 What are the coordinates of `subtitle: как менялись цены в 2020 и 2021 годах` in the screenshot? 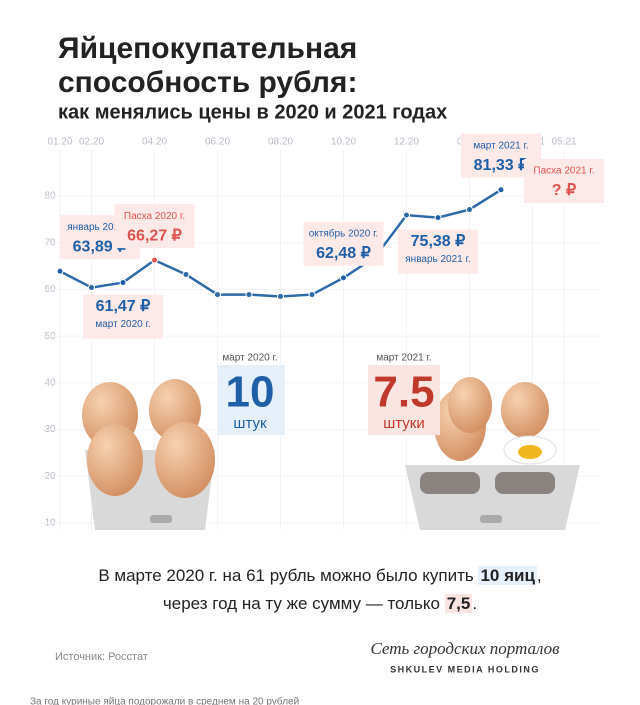 It's located at (252, 112).